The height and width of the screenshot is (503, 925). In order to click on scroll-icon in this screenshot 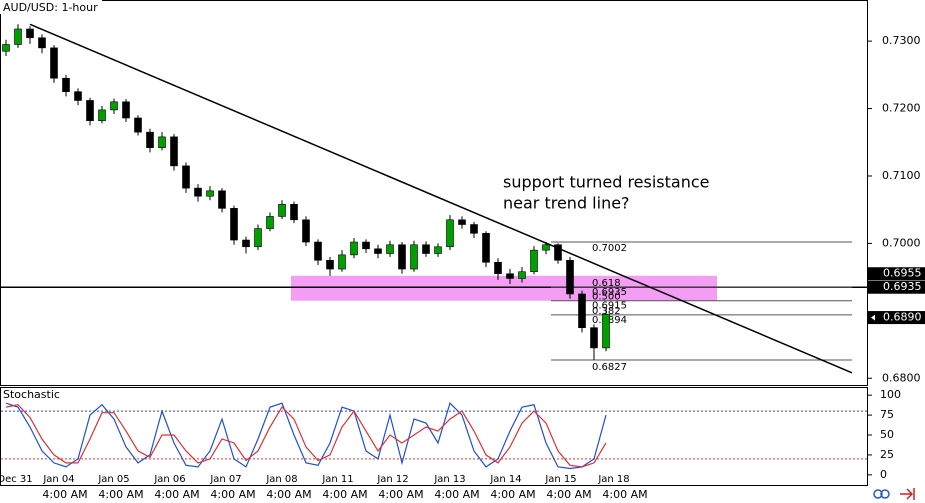, I will do `click(907, 494)`.